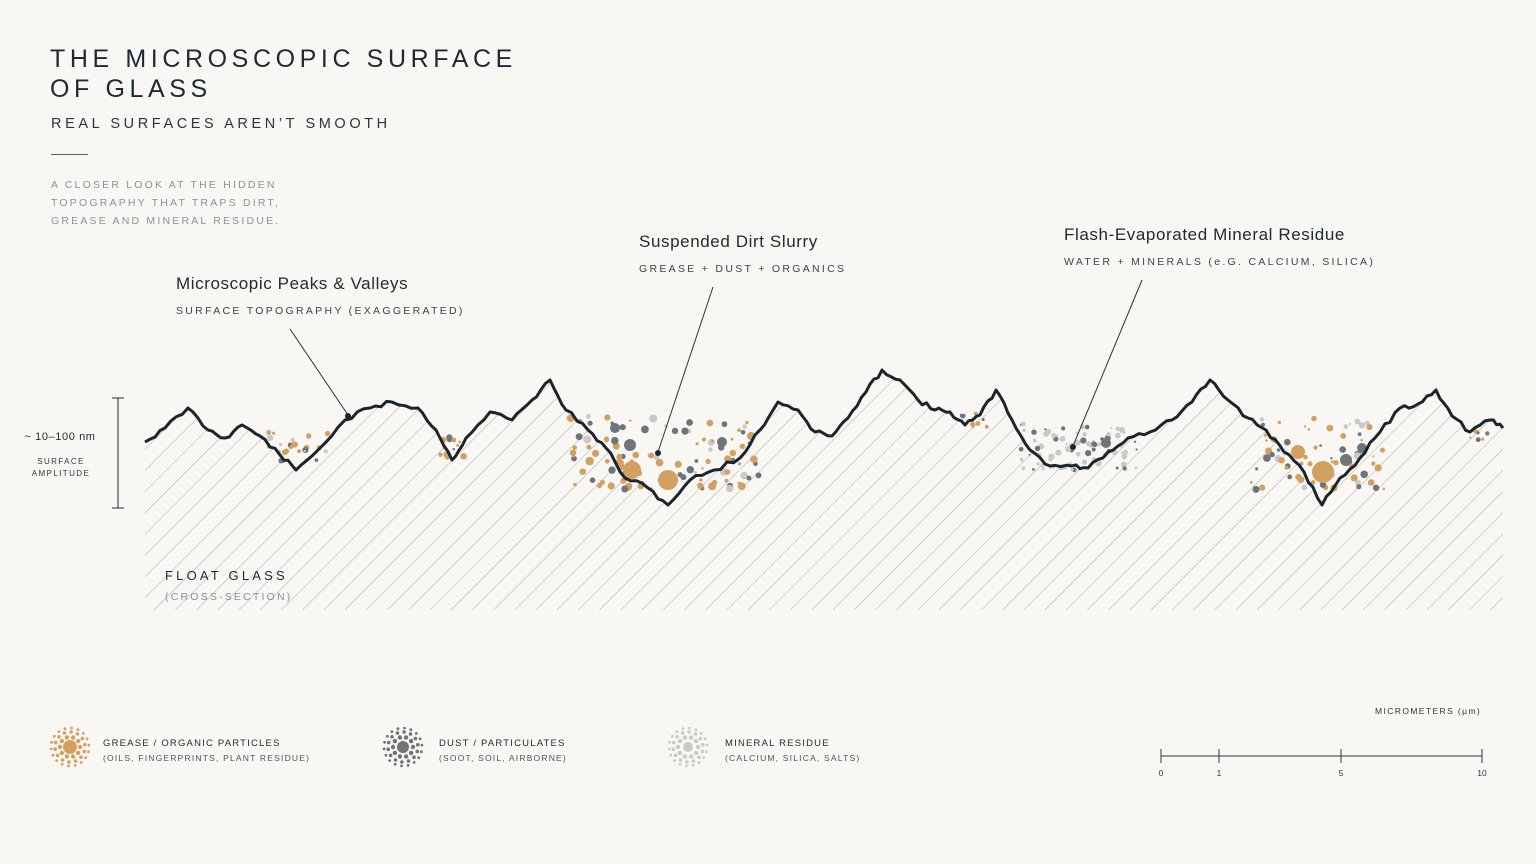 The height and width of the screenshot is (864, 1536). What do you see at coordinates (320, 311) in the screenshot?
I see `callout-subtitle-peaks: SURFACE TOPOGRAPHY (EXAGGERATED)` at bounding box center [320, 311].